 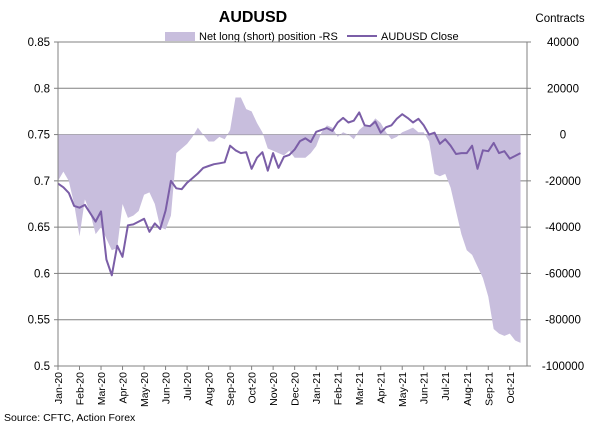 I want to click on chart-title: AUDUSD, so click(x=253, y=17).